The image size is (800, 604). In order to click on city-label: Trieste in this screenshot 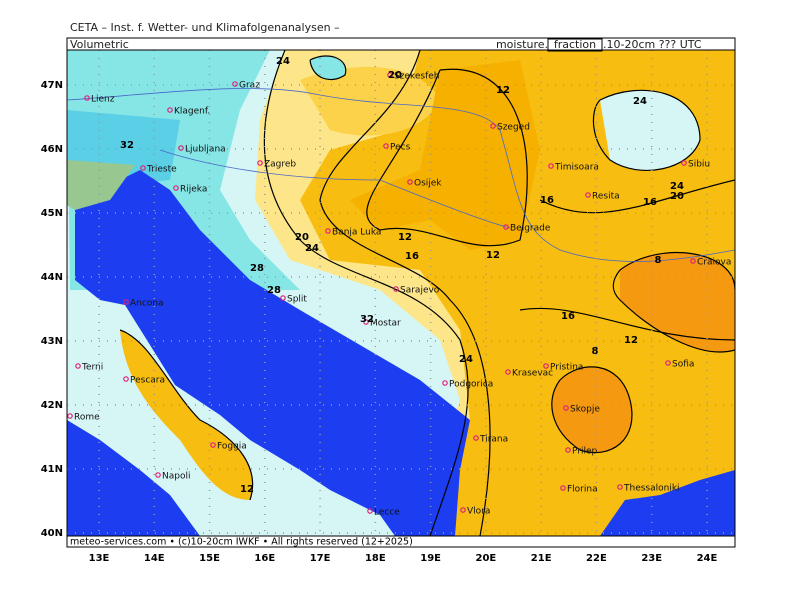, I will do `click(161, 170)`.